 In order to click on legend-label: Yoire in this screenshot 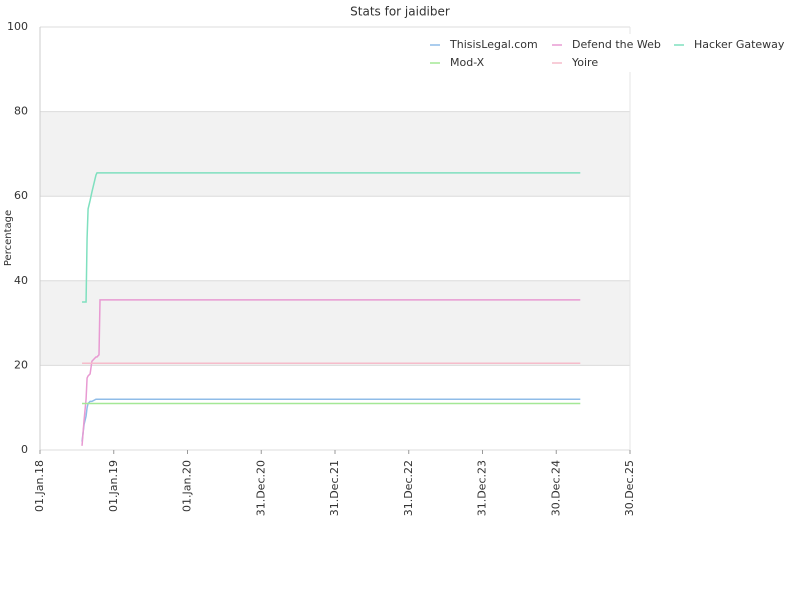, I will do `click(584, 62)`.